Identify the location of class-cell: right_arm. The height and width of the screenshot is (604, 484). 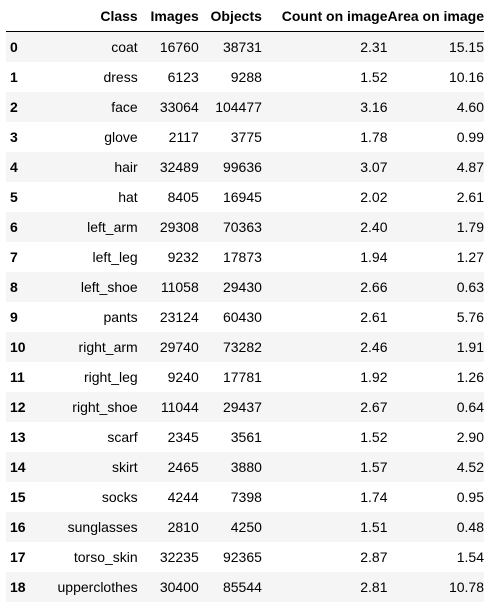
(108, 347).